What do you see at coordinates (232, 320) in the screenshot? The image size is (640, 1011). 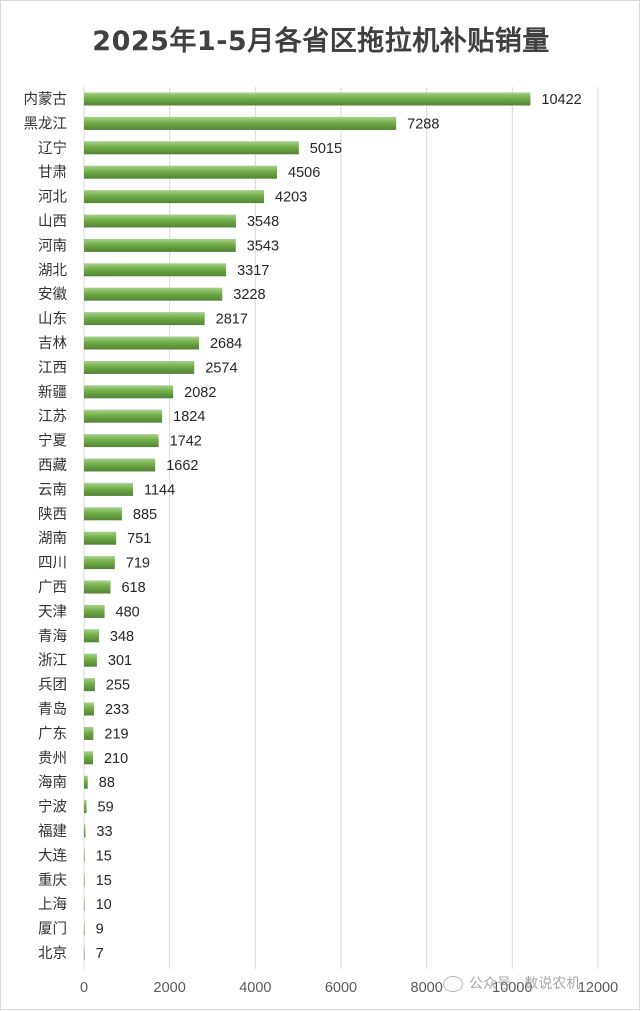 I see `data-label: 2817` at bounding box center [232, 320].